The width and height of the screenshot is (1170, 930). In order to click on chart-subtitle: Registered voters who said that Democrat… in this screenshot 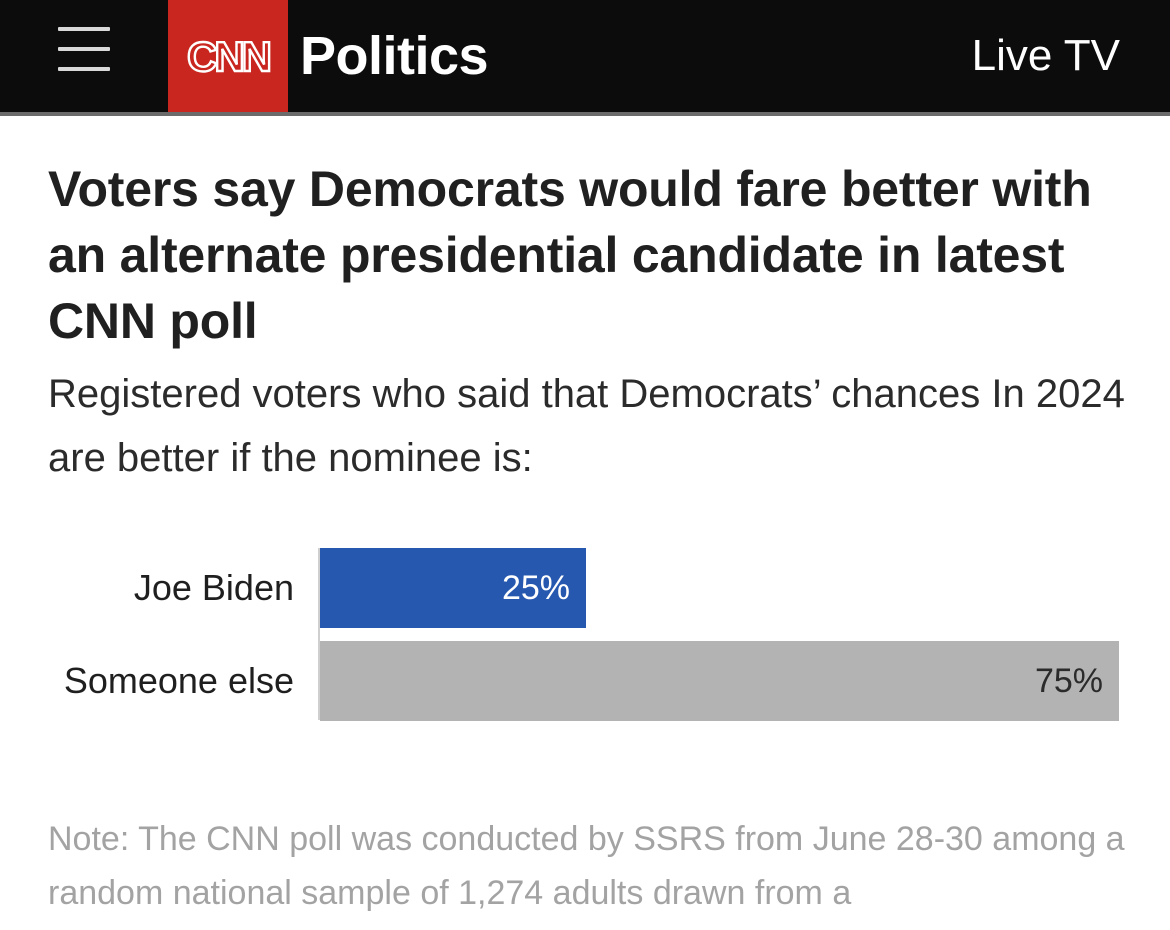, I will do `click(586, 426)`.